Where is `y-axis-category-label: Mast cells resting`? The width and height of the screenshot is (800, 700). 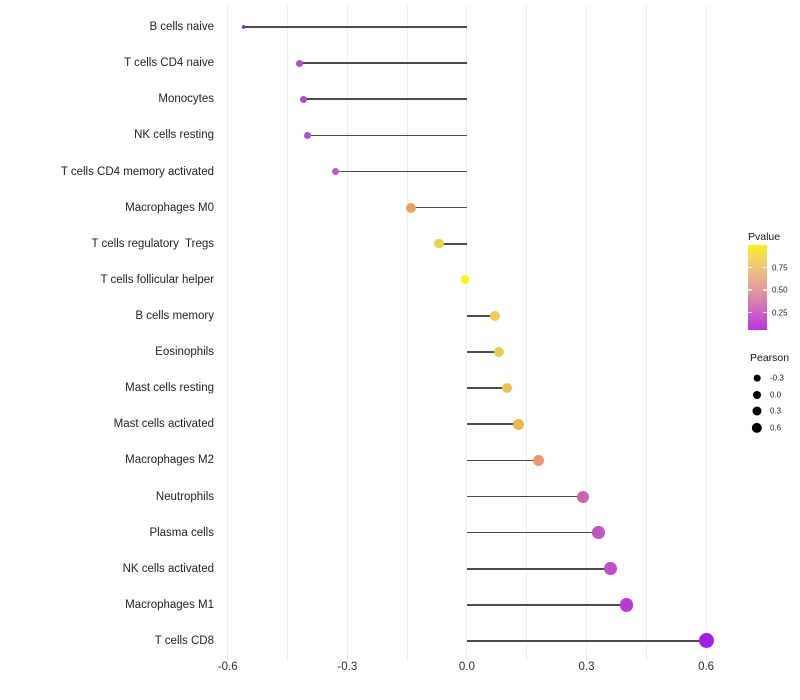 y-axis-category-label: Mast cells resting is located at coordinates (169, 388).